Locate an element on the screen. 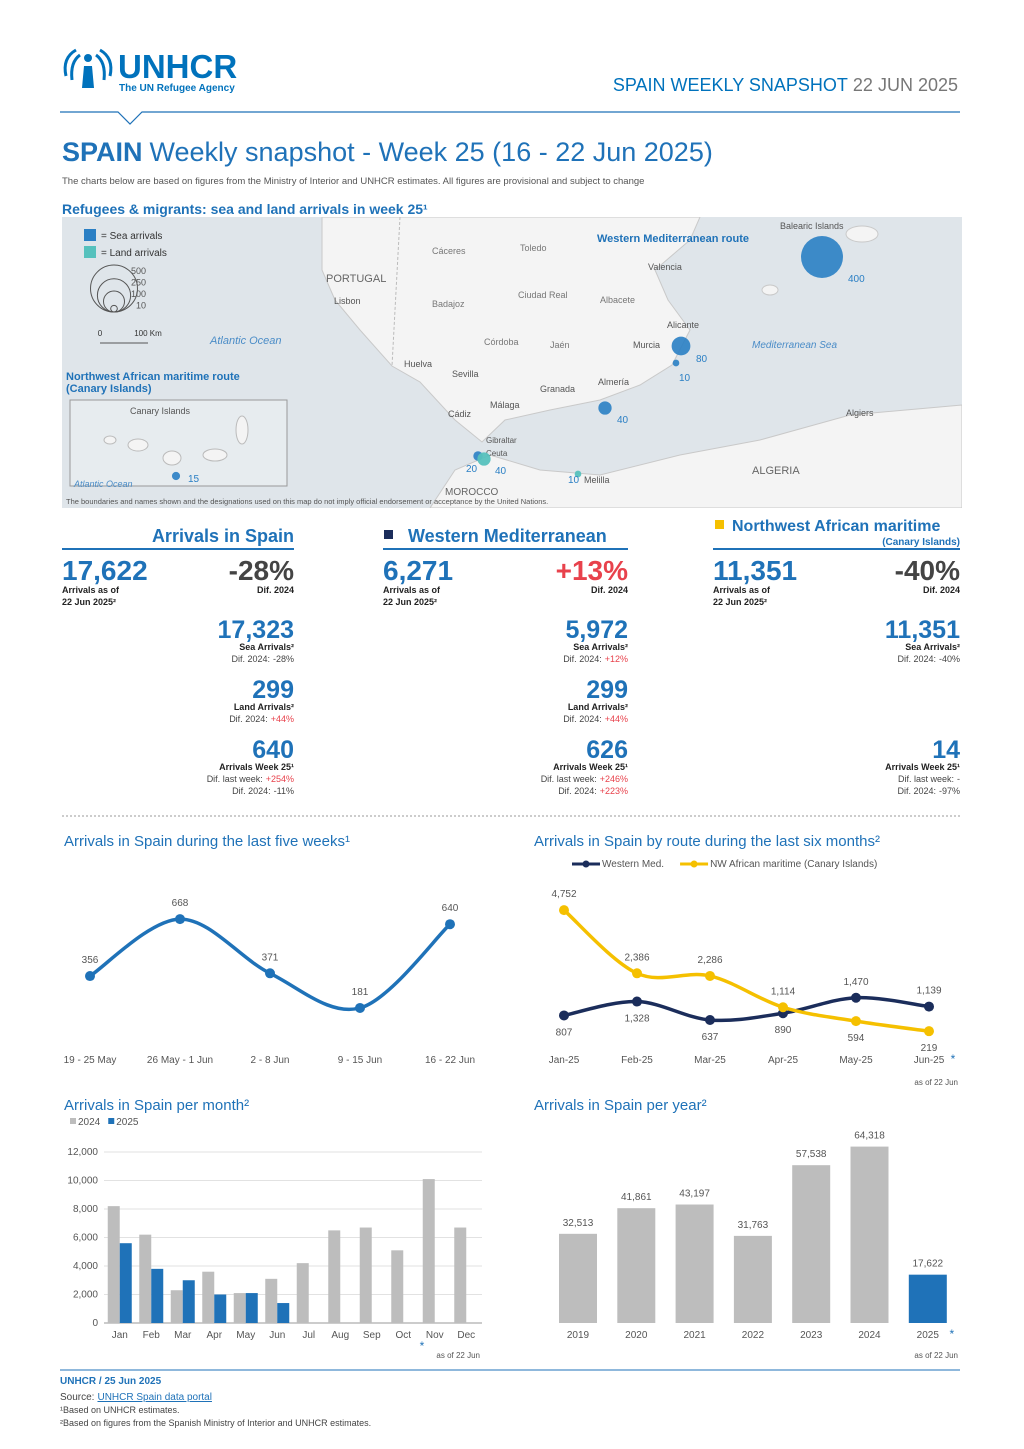 Image resolution: width=1024 pixels, height=1449 pixels. x-tick-label: 16 - 22 Jun is located at coordinates (450, 1060).